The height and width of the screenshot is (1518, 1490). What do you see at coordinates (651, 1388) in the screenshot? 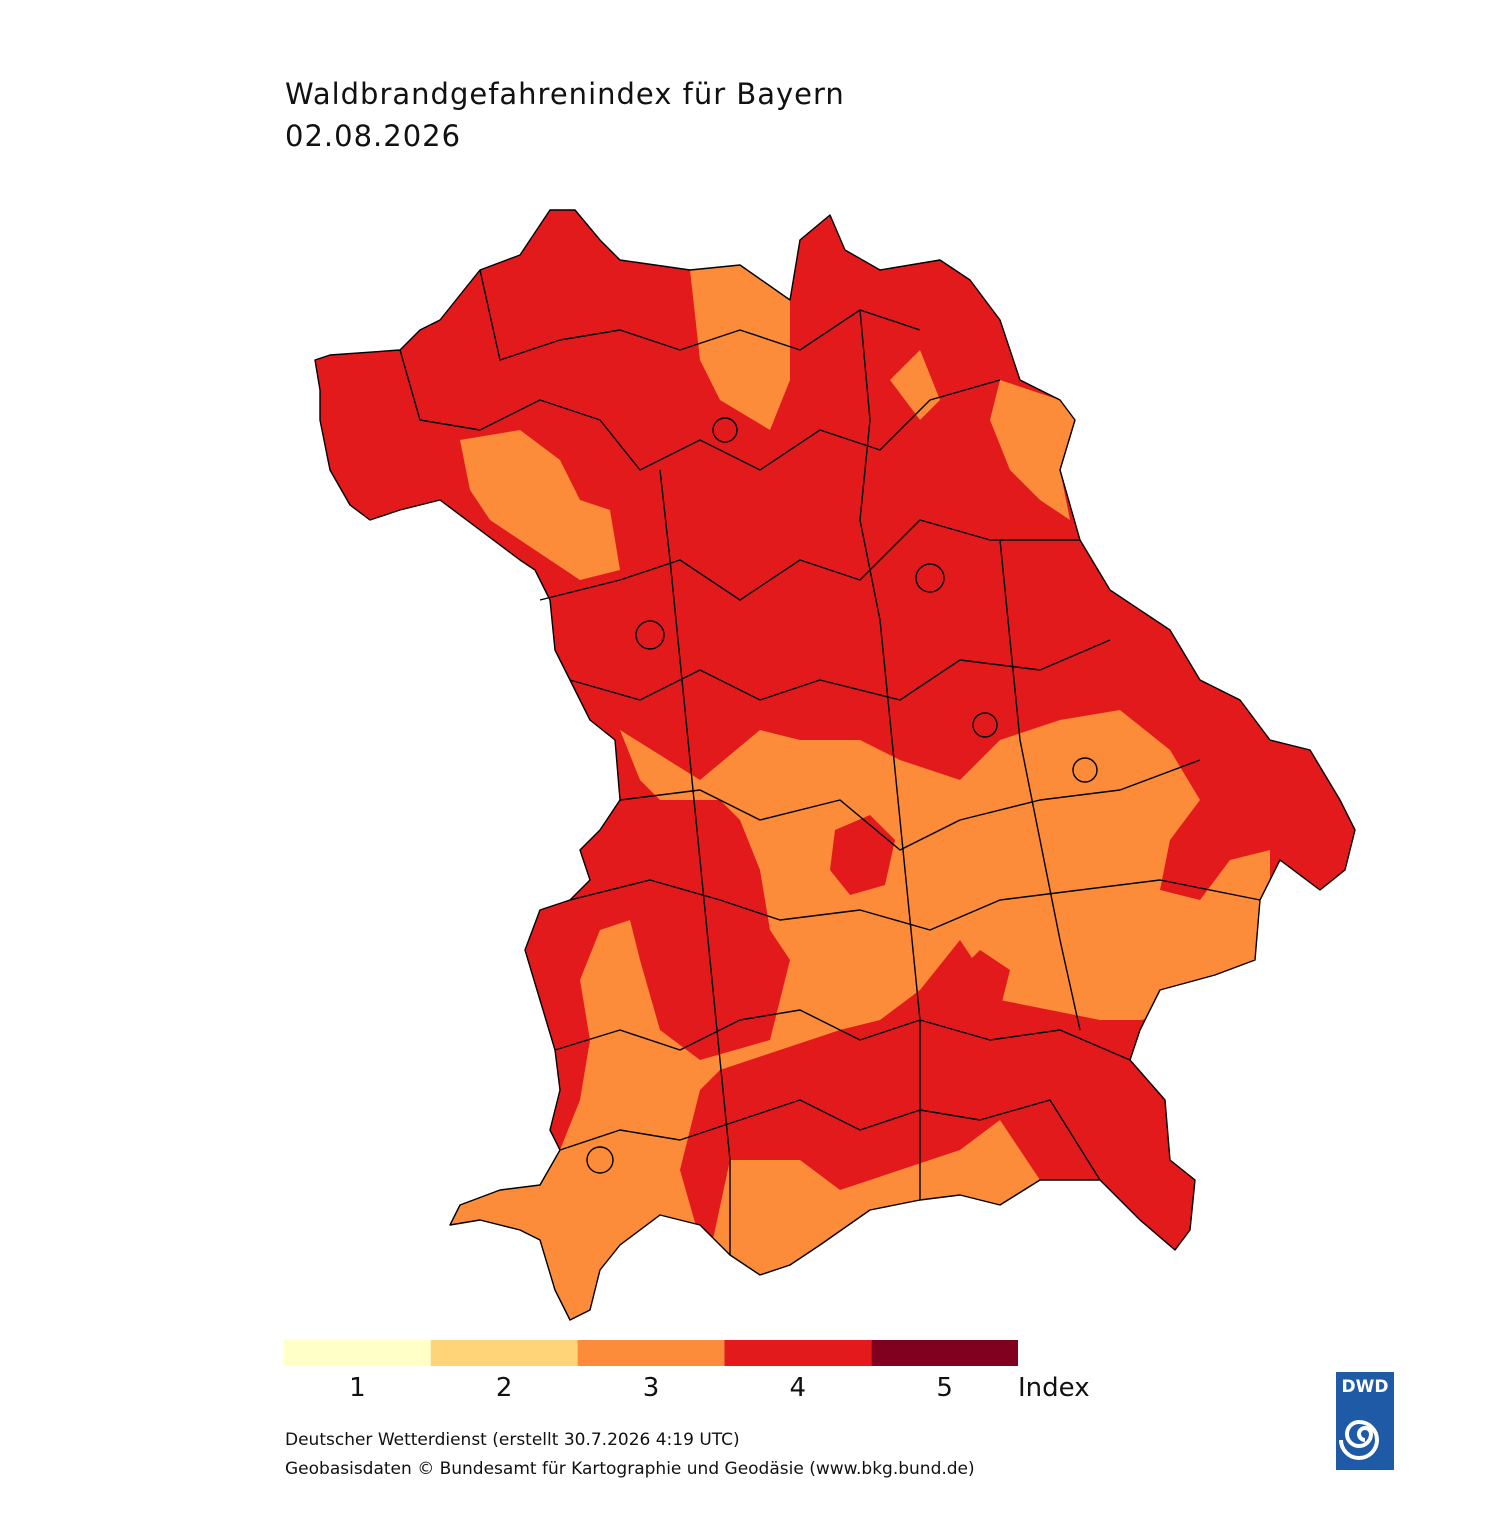
I see `legend-label: 3` at bounding box center [651, 1388].